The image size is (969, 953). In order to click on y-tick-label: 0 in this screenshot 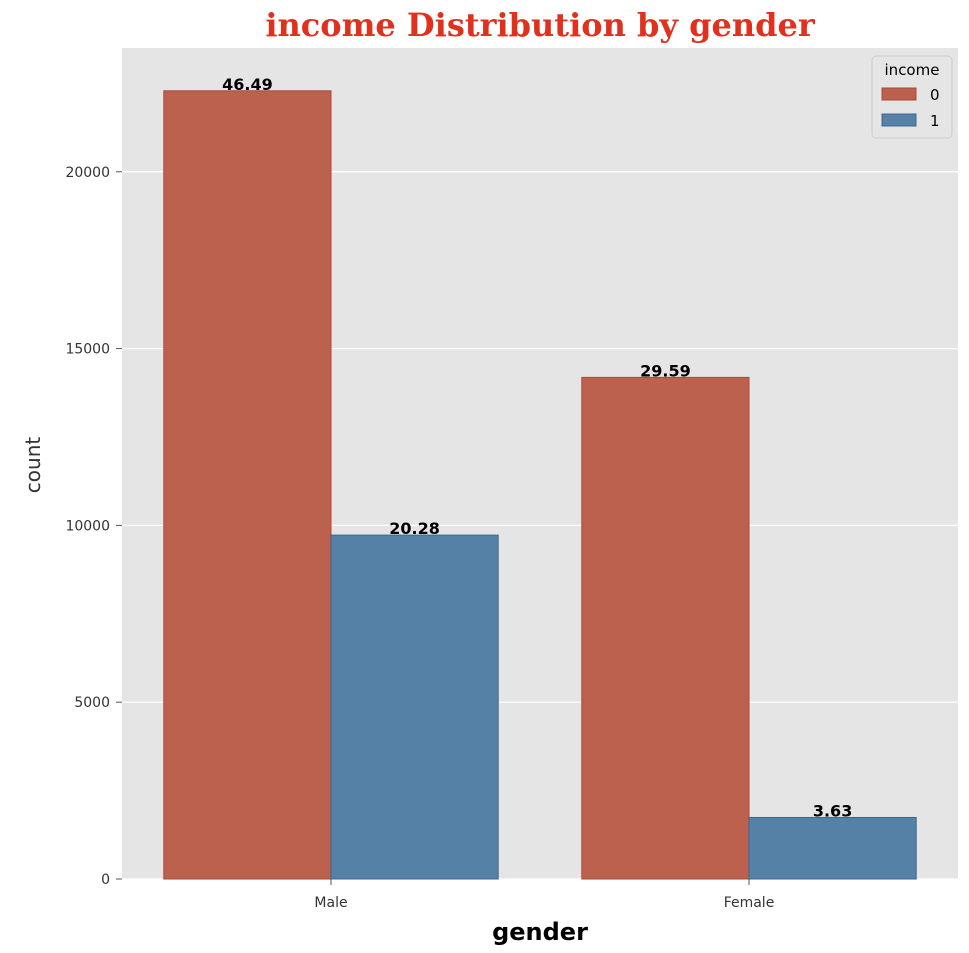, I will do `click(105, 880)`.